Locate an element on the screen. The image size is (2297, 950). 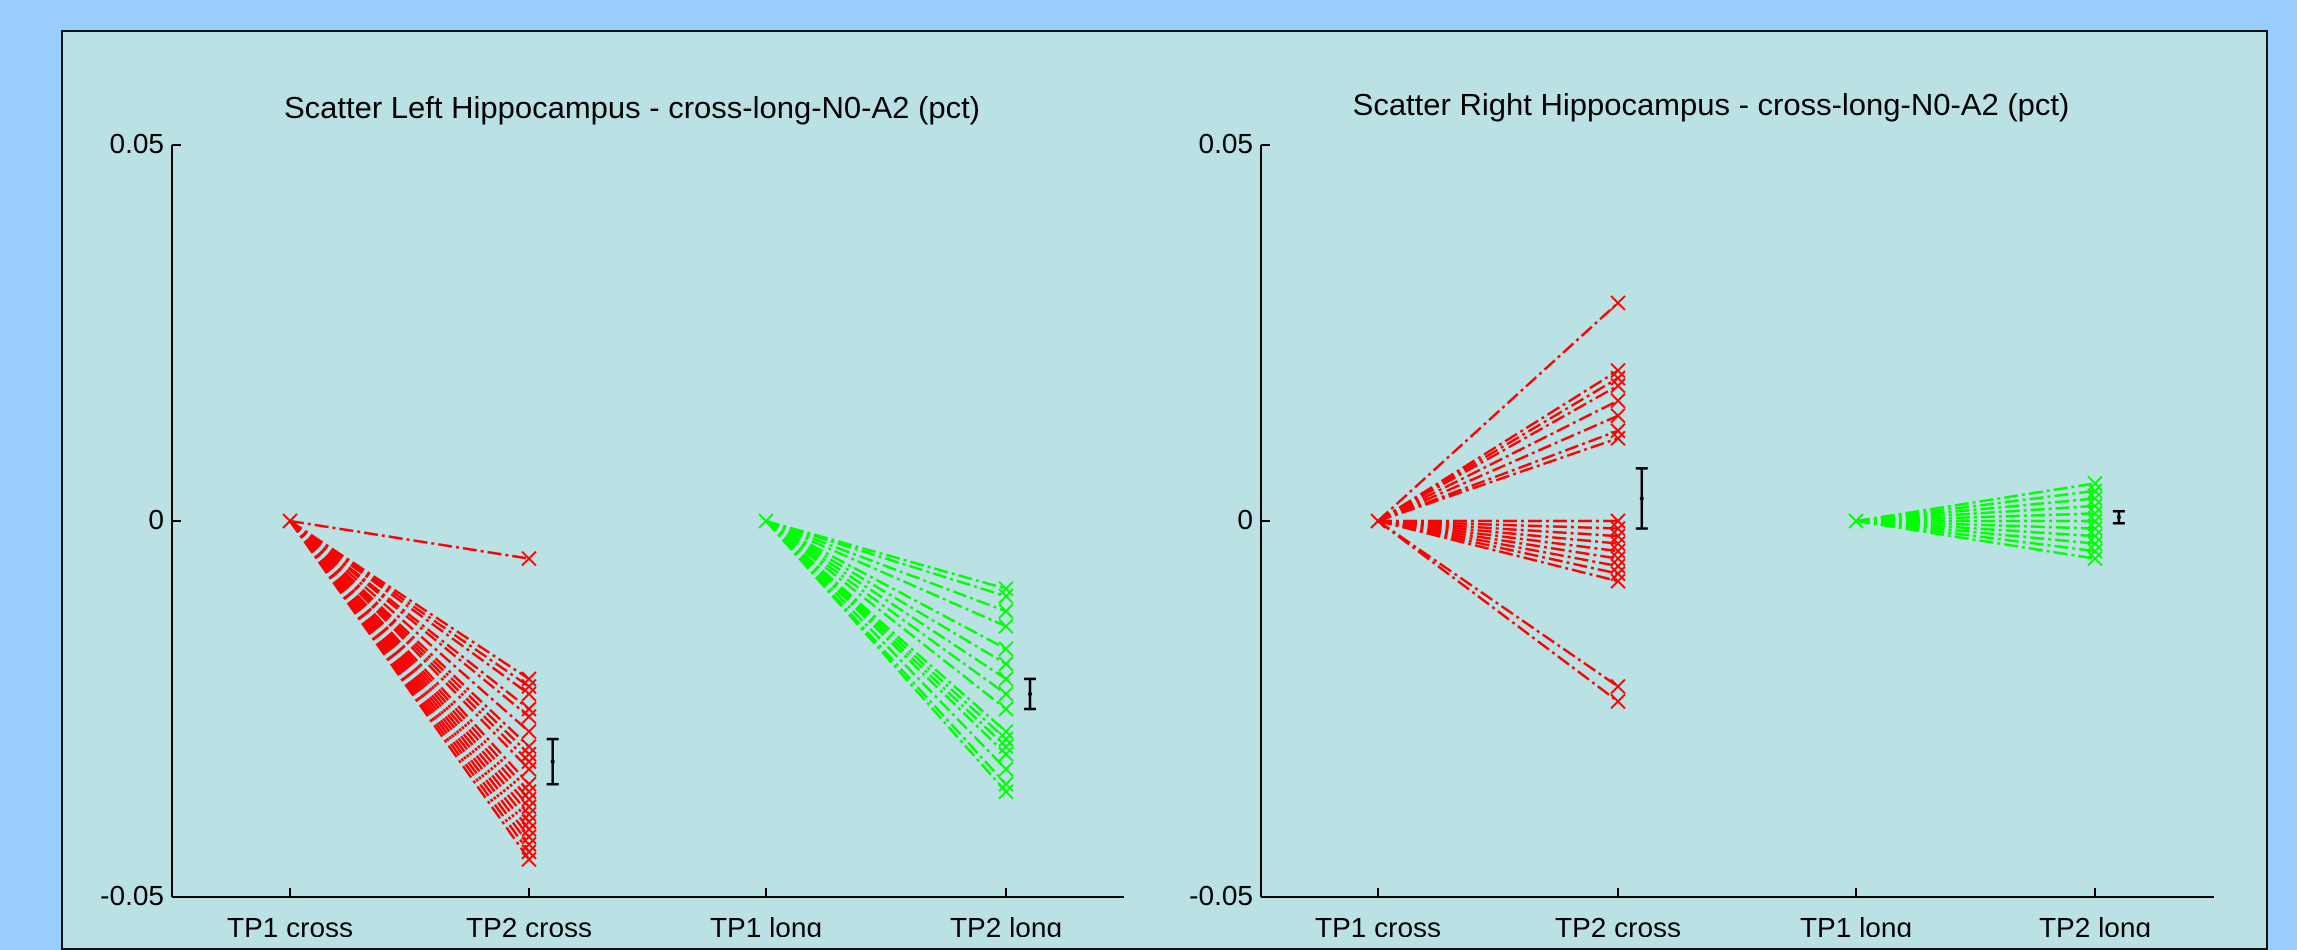
x-tick-label-right: TP1 long is located at coordinates (1856, 924).